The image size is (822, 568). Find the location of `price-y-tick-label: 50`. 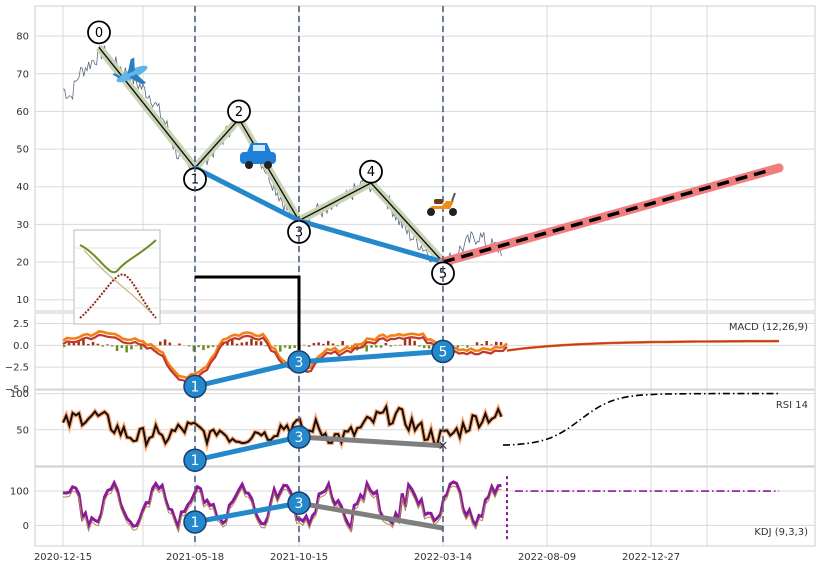

price-y-tick-label: 50 is located at coordinates (22, 150).